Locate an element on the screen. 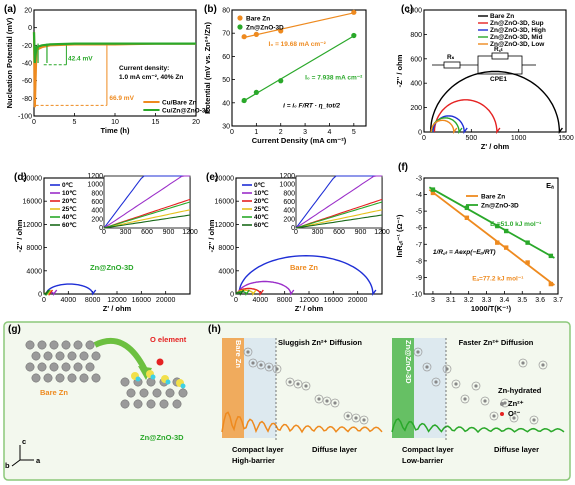 This screenshot has width=575, height=485. y-axis-label: Nucleation Potential (mV) is located at coordinates (9, 62).